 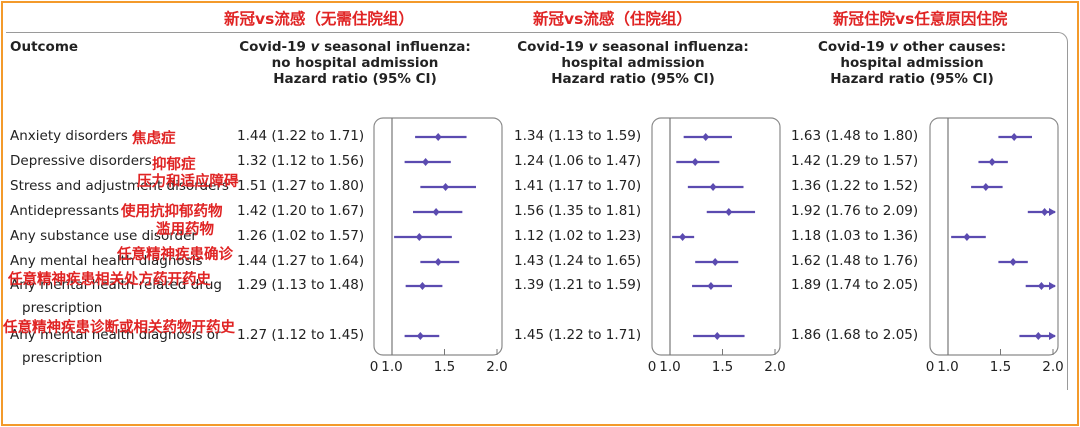 I want to click on top-annotation: 新冠vs流感（无需住院组）, so click(x=319, y=19).